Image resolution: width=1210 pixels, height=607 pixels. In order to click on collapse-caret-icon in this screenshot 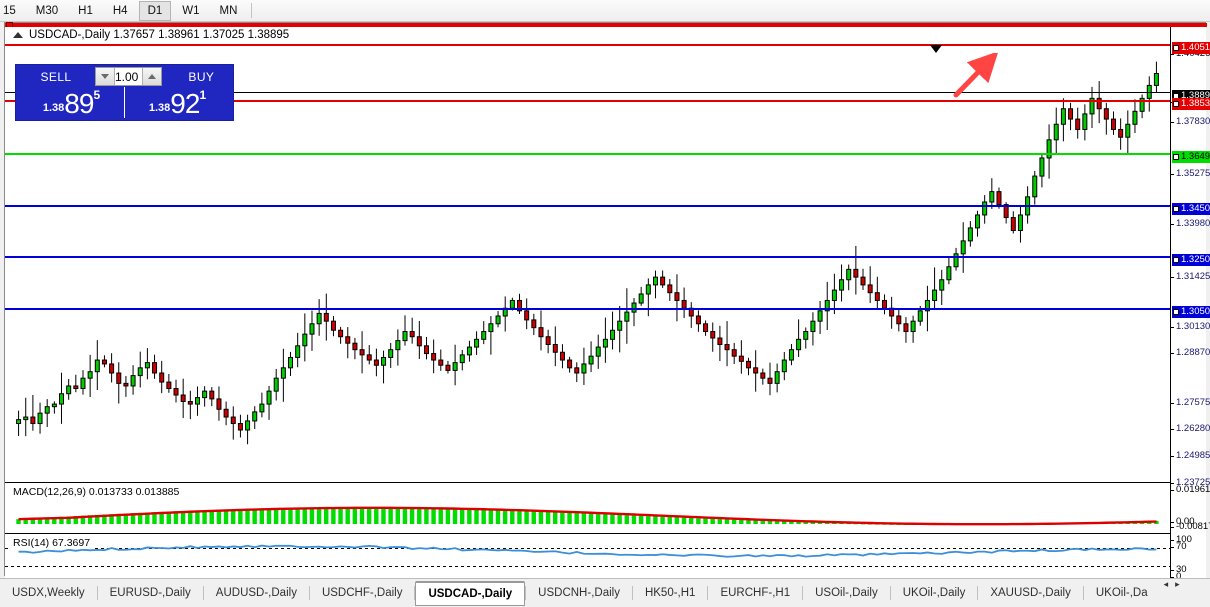, I will do `click(18, 35)`.